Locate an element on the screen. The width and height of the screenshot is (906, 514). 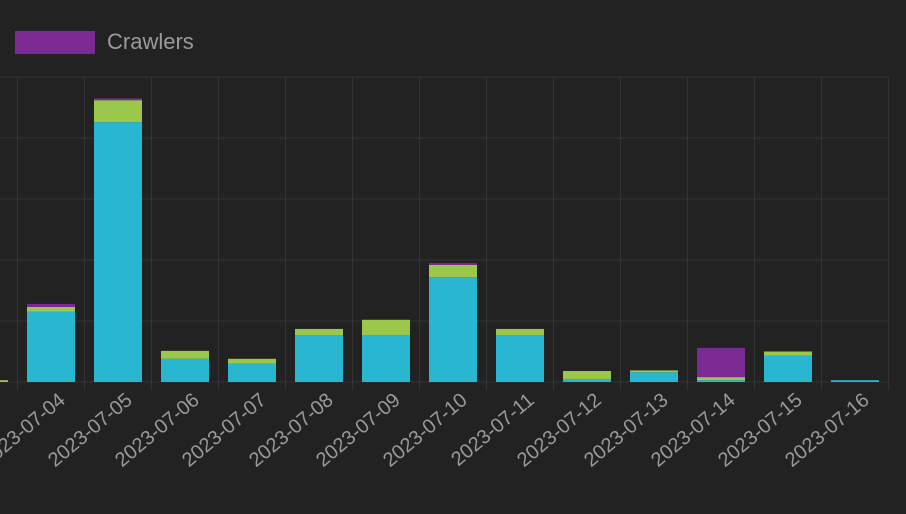
legend-swatch is located at coordinates (55, 42).